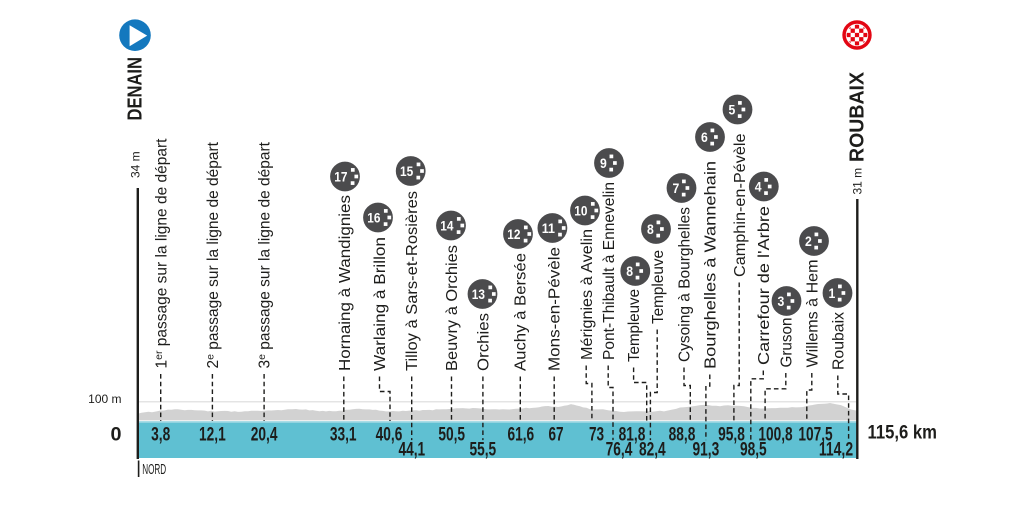  Describe the element at coordinates (596, 435) in the screenshot. I see `svg-text: 73` at that location.